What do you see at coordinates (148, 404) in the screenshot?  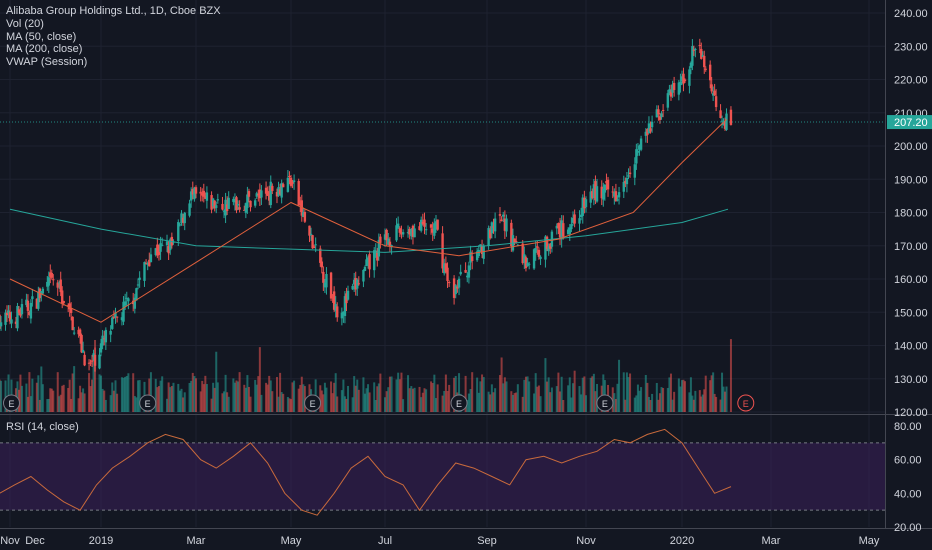 I see `earnings-label: E` at bounding box center [148, 404].